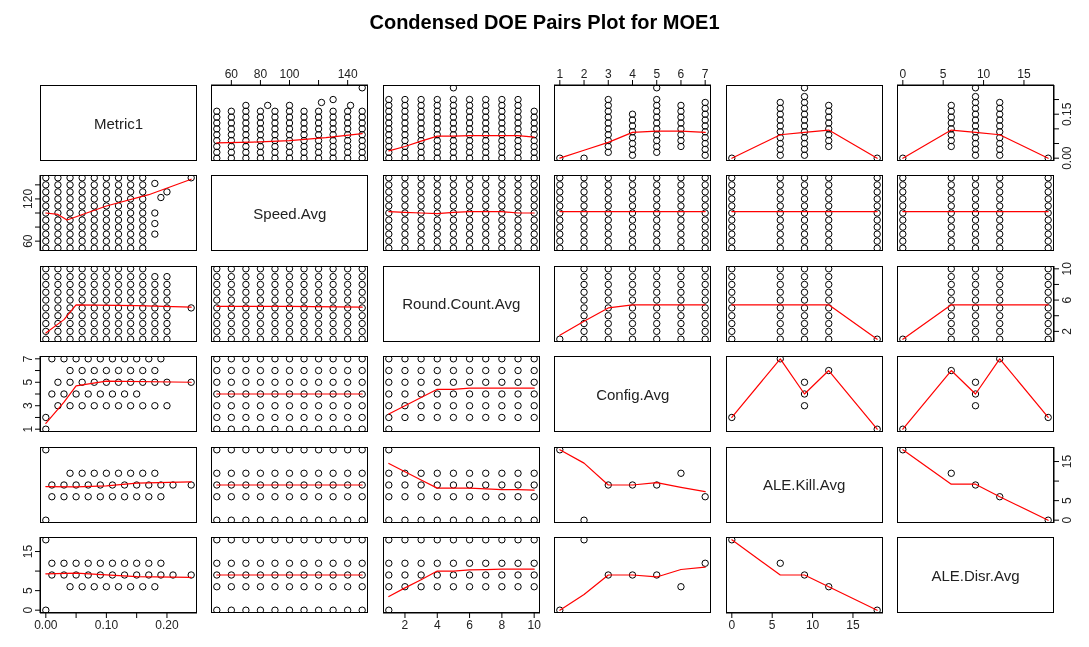  What do you see at coordinates (290, 213) in the screenshot?
I see `text: Speed.Avg` at bounding box center [290, 213].